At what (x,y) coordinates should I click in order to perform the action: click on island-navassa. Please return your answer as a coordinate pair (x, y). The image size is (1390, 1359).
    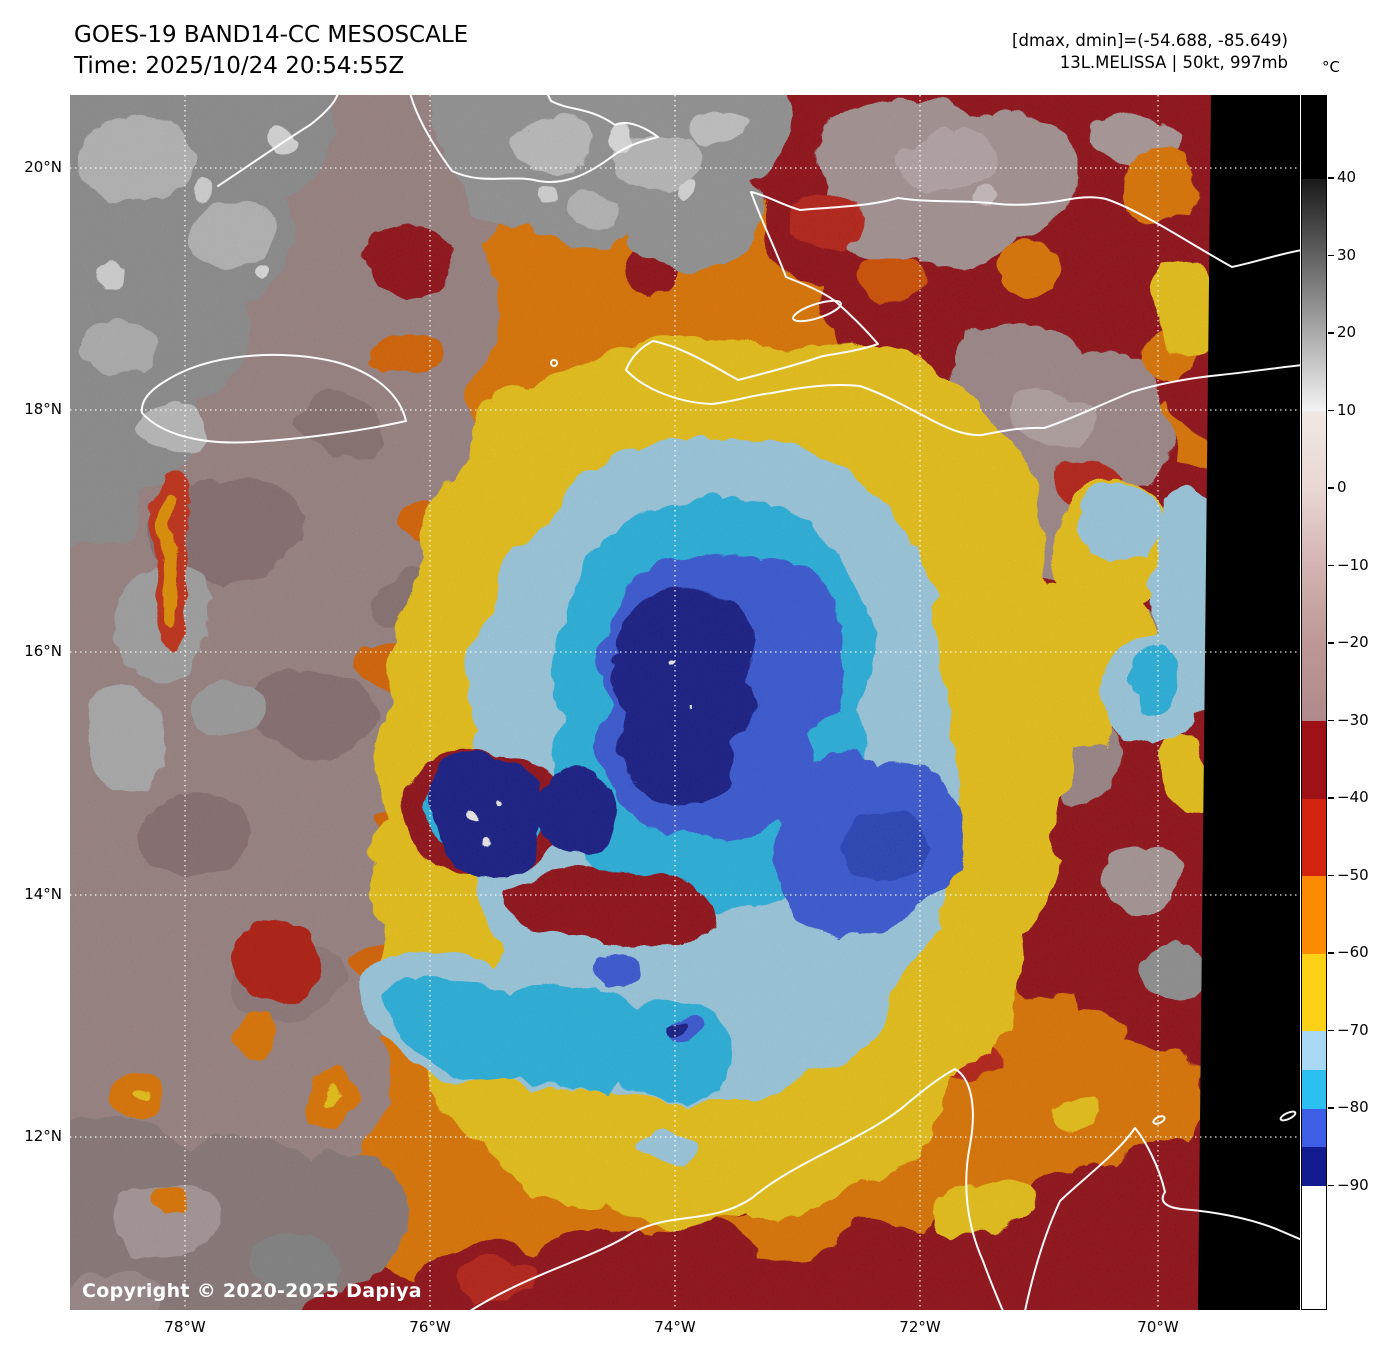
    Looking at the image, I should click on (554, 363).